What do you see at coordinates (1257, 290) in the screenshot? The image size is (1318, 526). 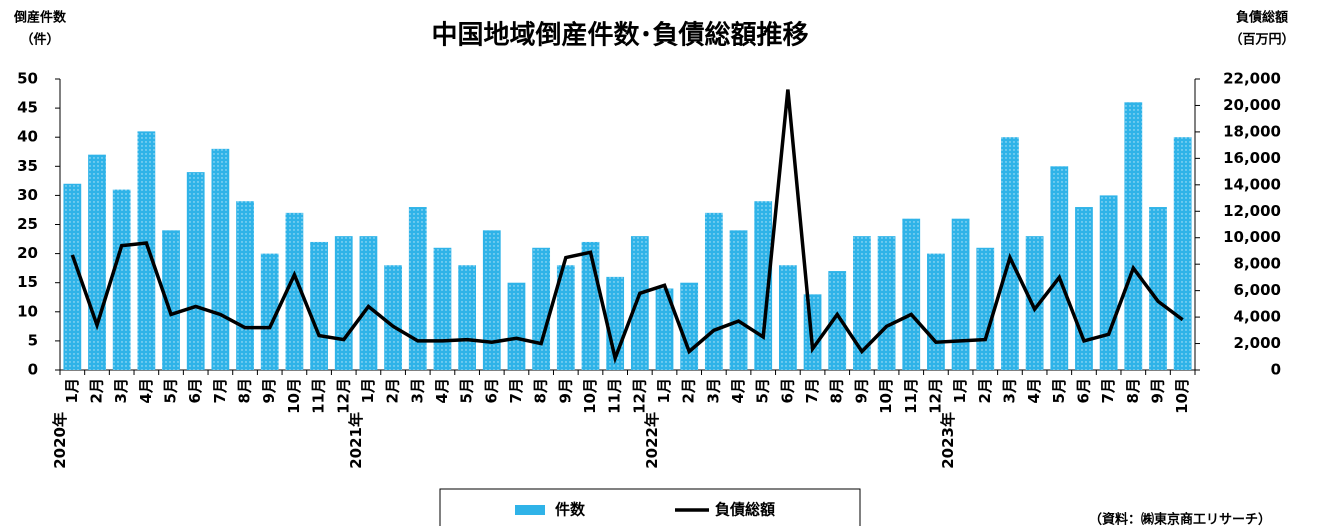 I see `y2-tick-label: 6,000` at bounding box center [1257, 290].